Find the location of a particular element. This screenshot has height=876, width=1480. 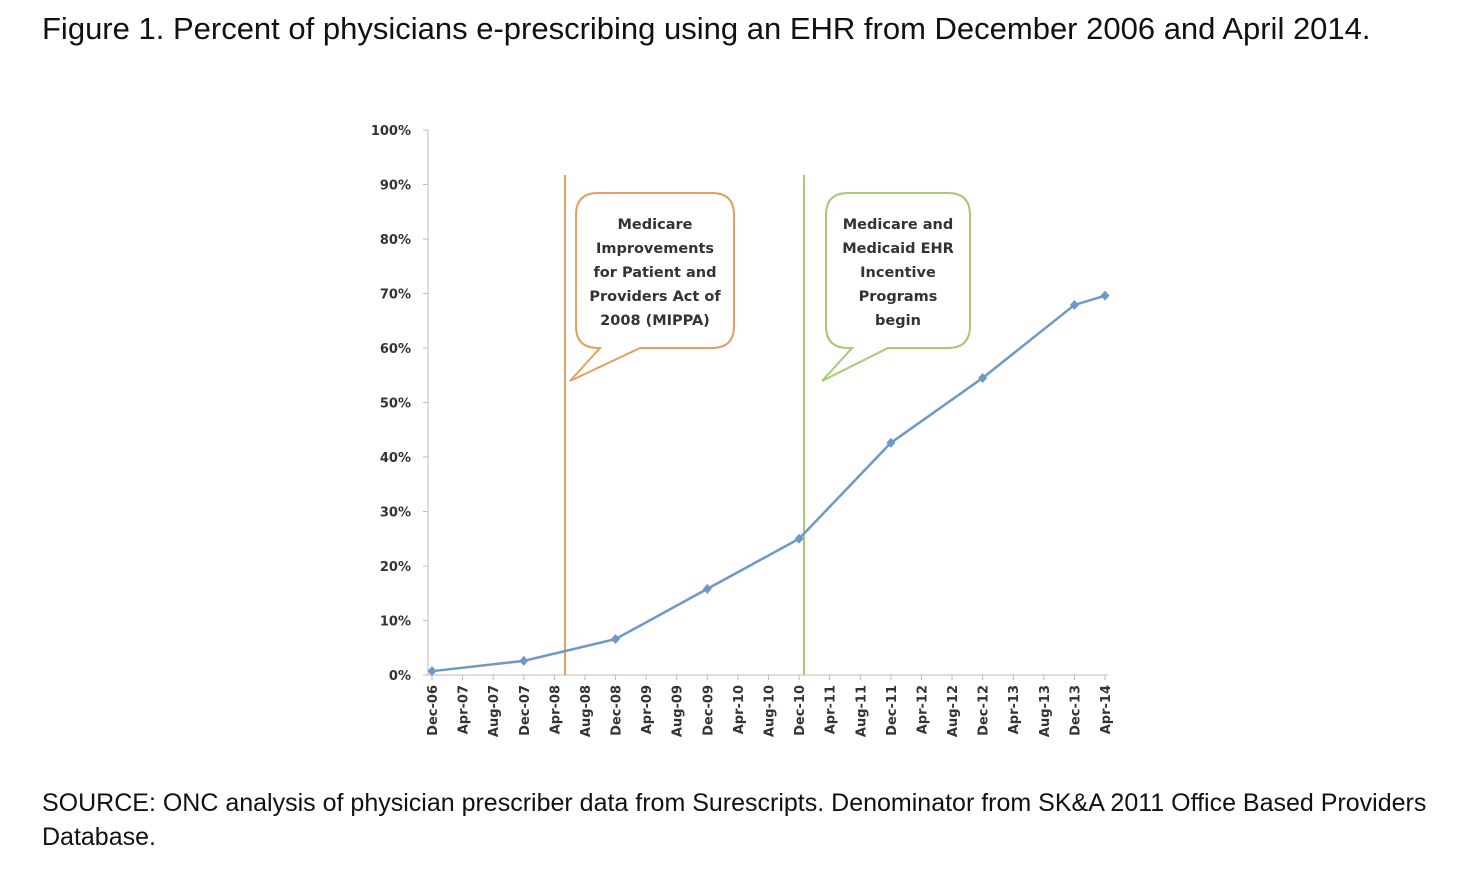

callout-text: Incentive is located at coordinates (898, 273).